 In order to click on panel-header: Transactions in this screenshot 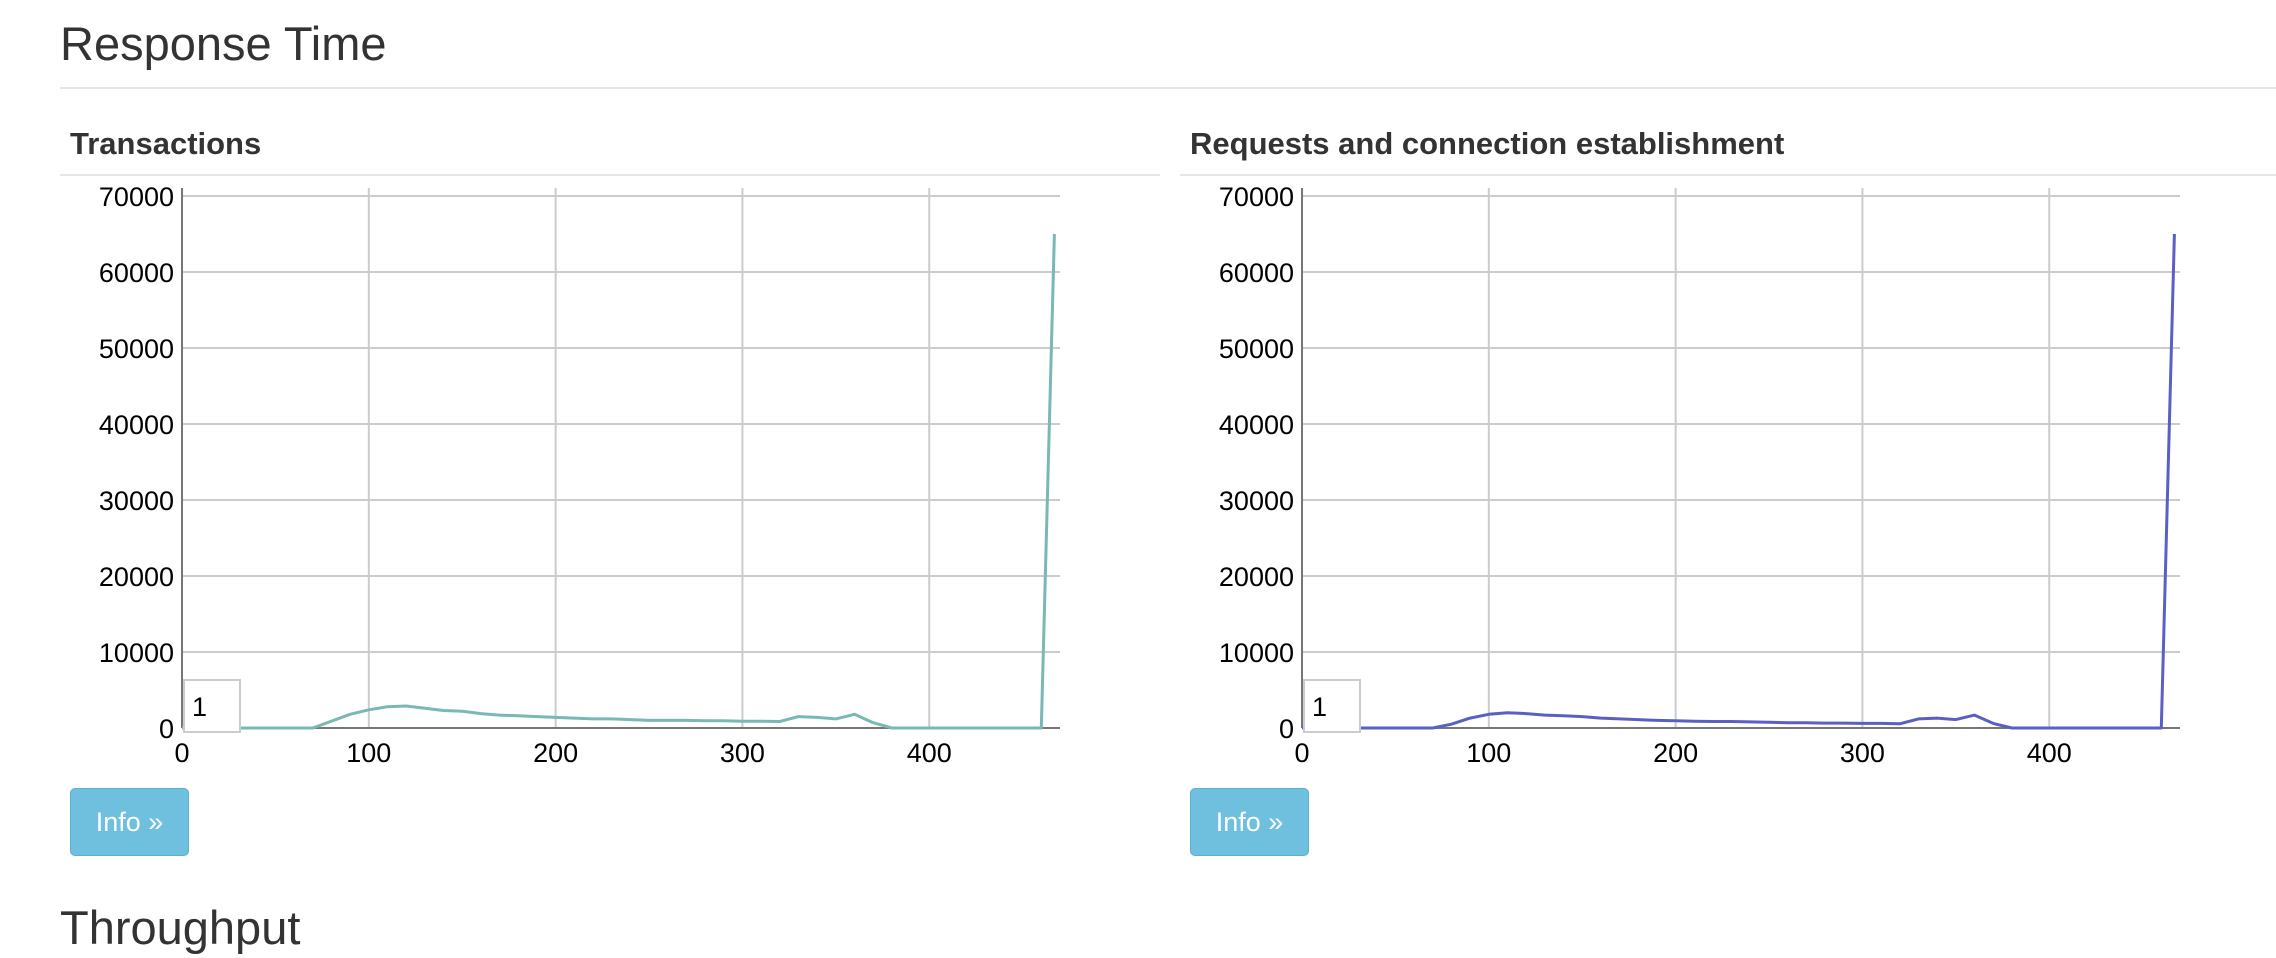, I will do `click(610, 143)`.